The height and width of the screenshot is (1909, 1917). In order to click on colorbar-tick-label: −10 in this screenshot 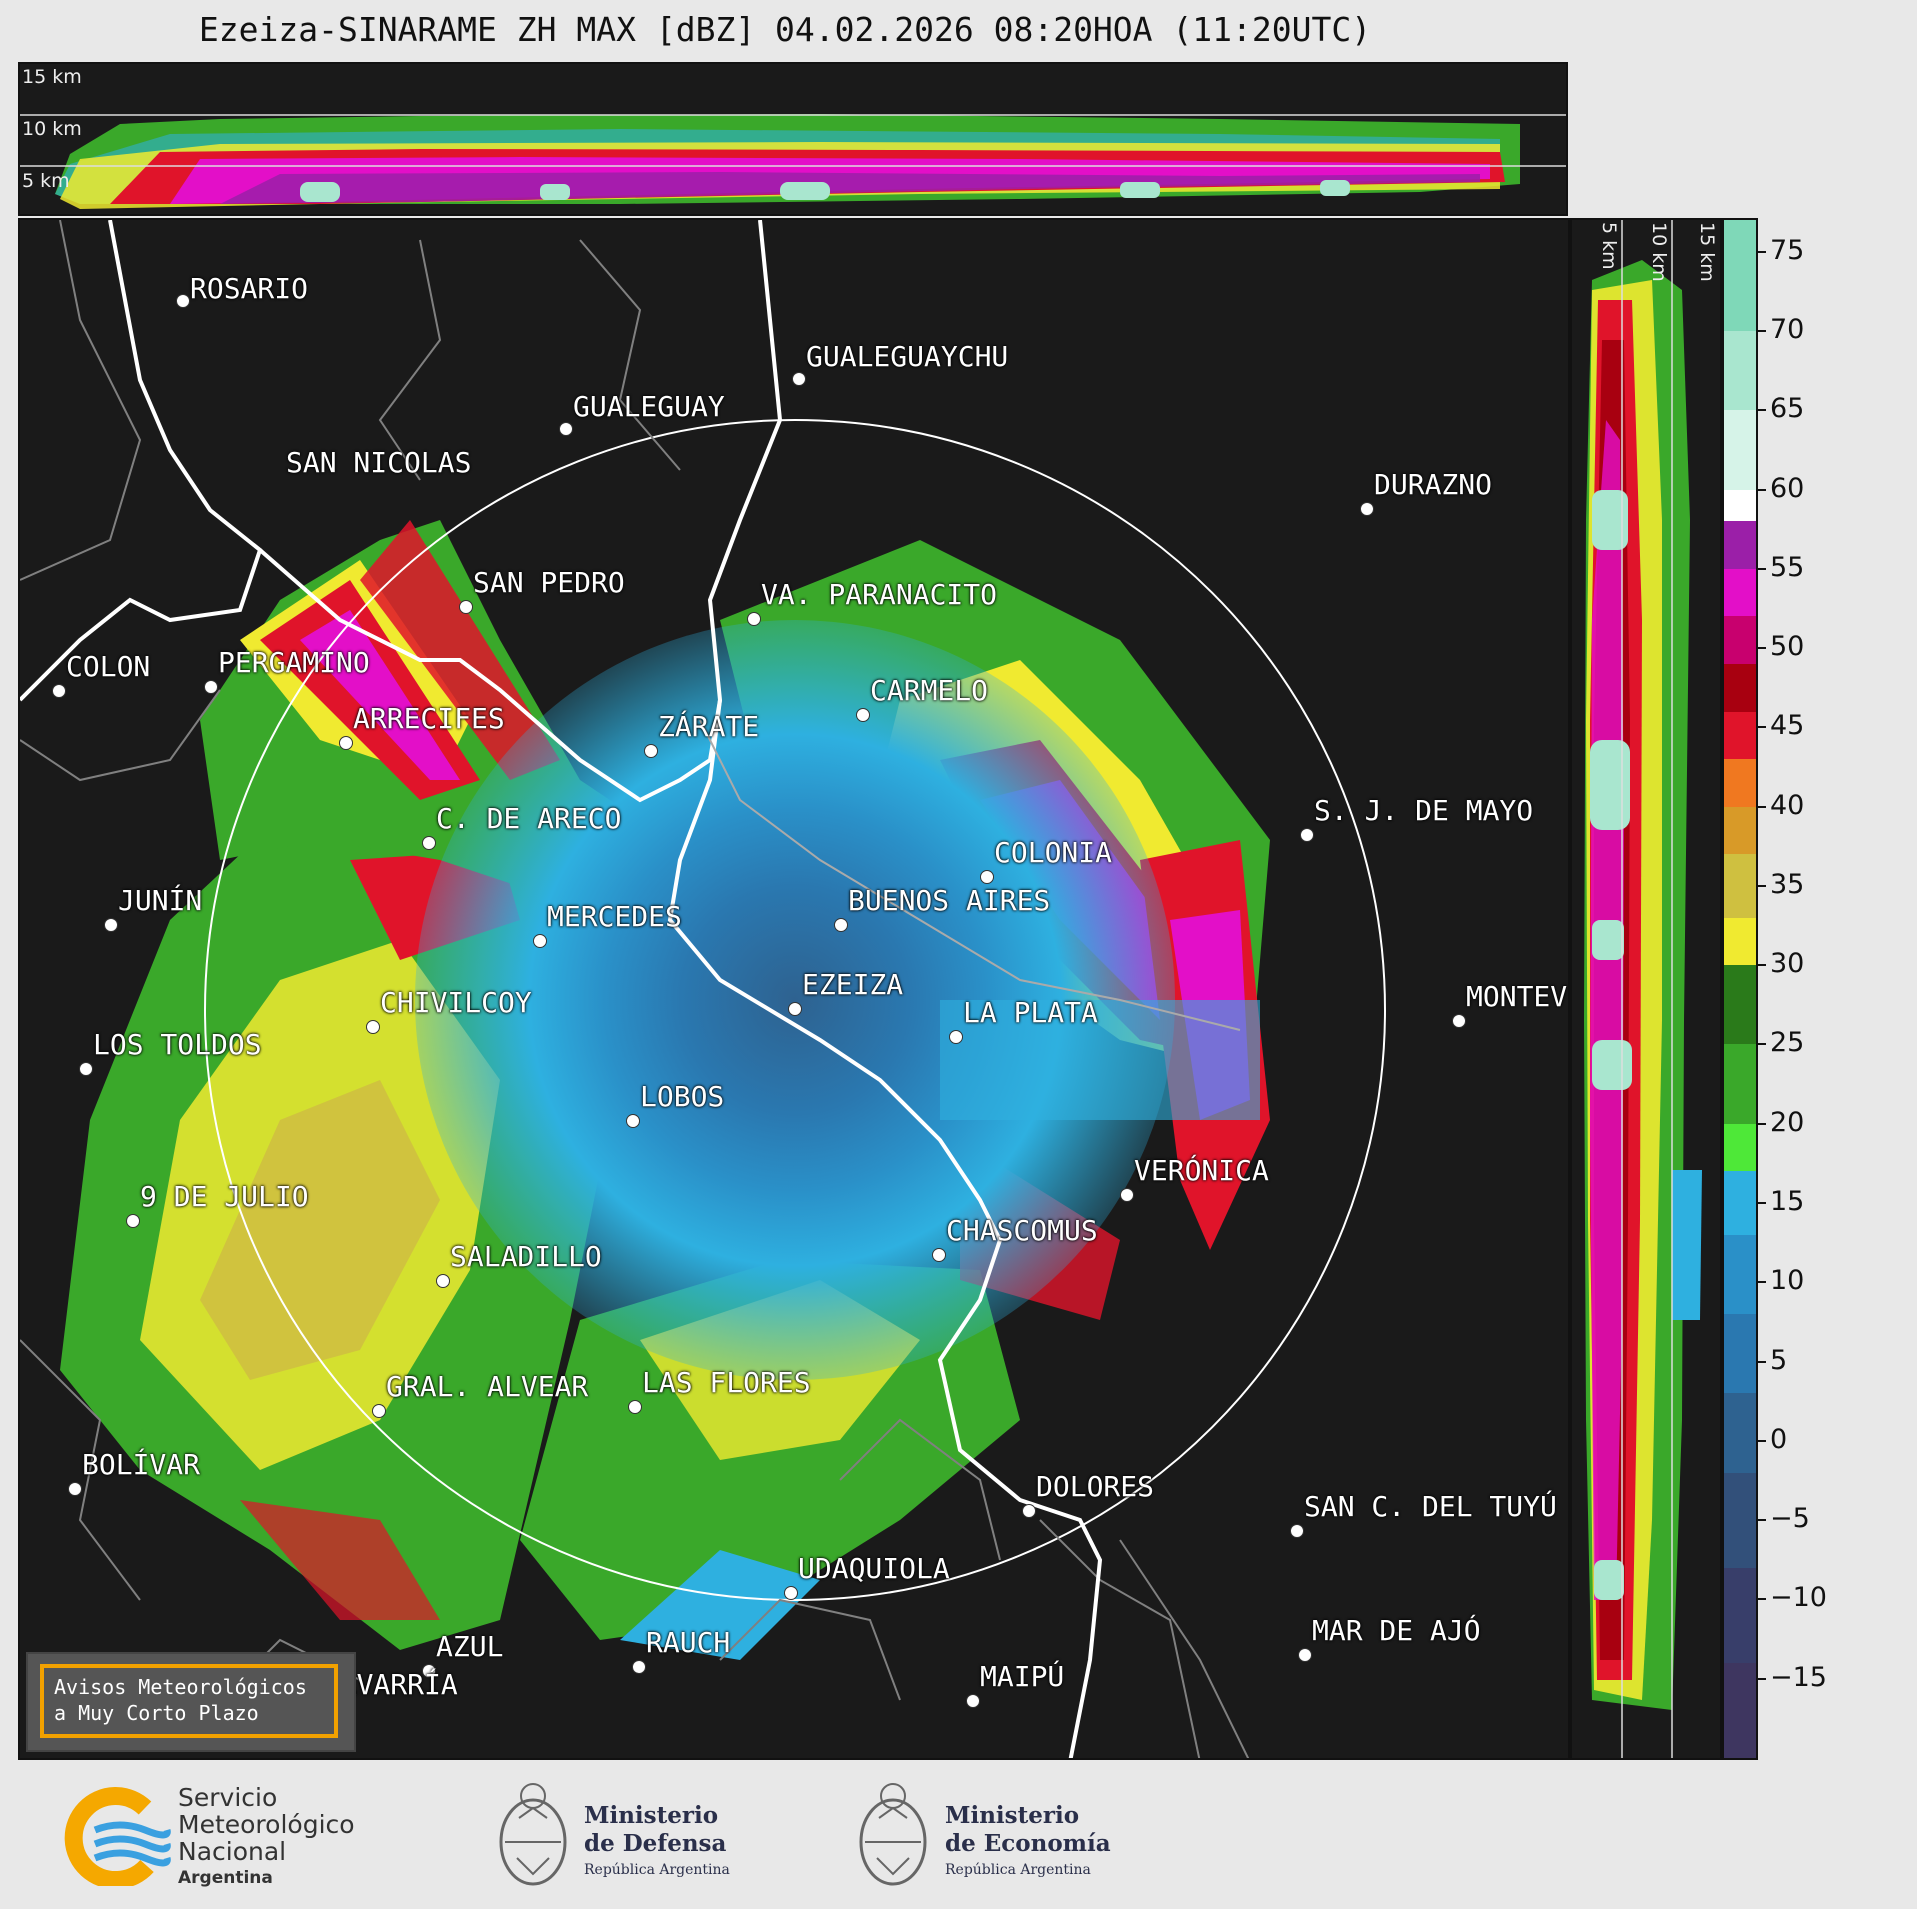, I will do `click(1798, 1598)`.